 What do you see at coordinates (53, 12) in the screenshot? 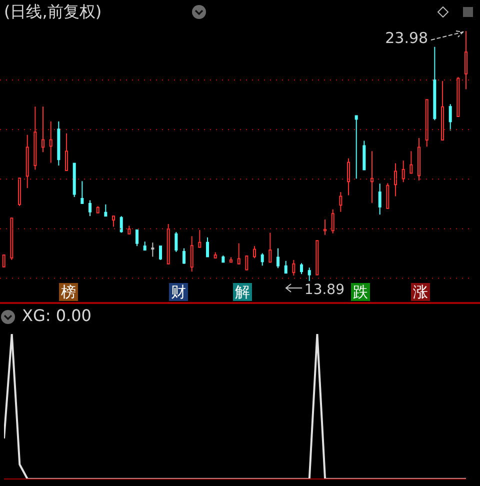
I see `chart-title: (日线,前复权)` at bounding box center [53, 12].